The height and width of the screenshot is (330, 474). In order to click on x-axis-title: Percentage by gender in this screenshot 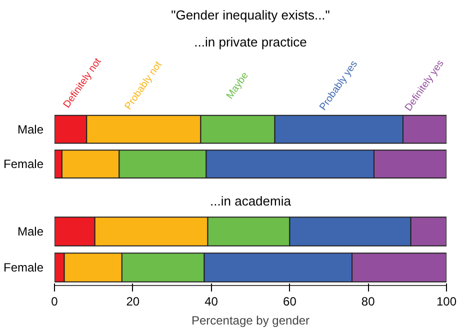, I will do `click(250, 321)`.